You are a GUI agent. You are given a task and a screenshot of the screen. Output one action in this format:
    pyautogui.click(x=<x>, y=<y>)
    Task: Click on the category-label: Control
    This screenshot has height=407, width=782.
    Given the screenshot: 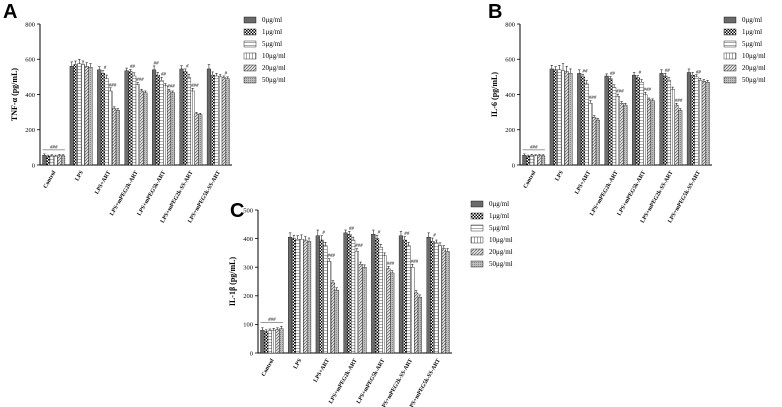 What is the action you would take?
    pyautogui.click(x=50, y=180)
    